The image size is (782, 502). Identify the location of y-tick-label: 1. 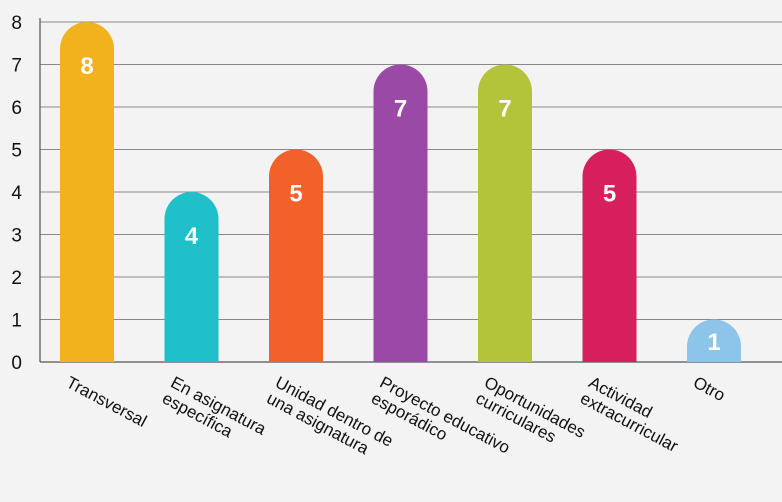
(16, 321).